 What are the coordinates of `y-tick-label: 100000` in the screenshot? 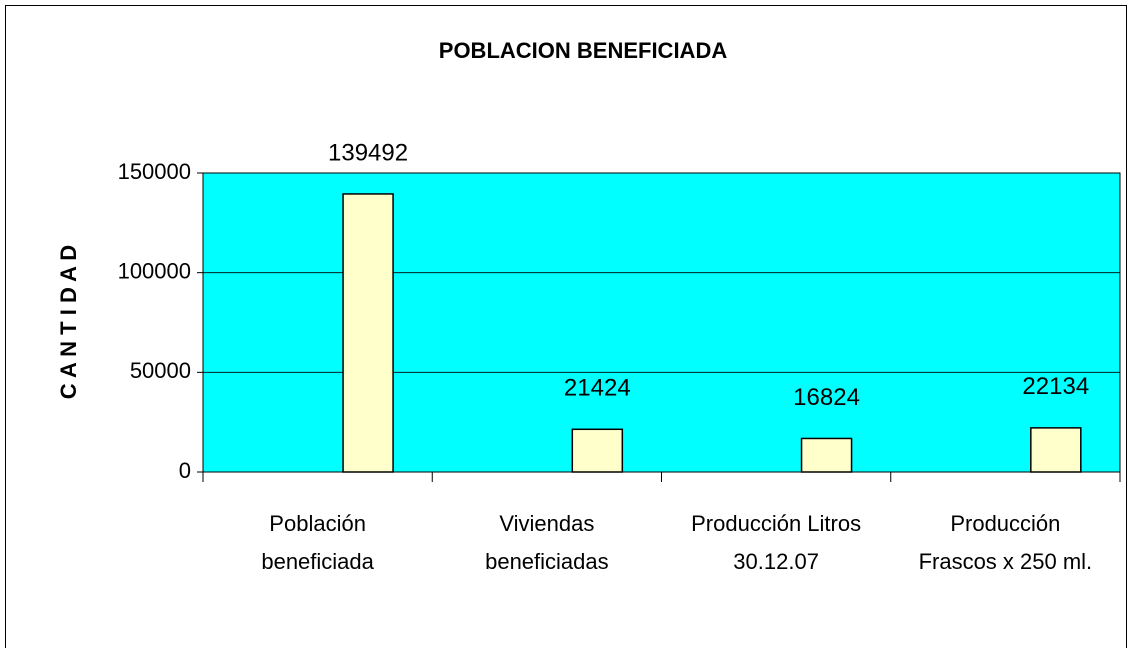 It's located at (154, 270).